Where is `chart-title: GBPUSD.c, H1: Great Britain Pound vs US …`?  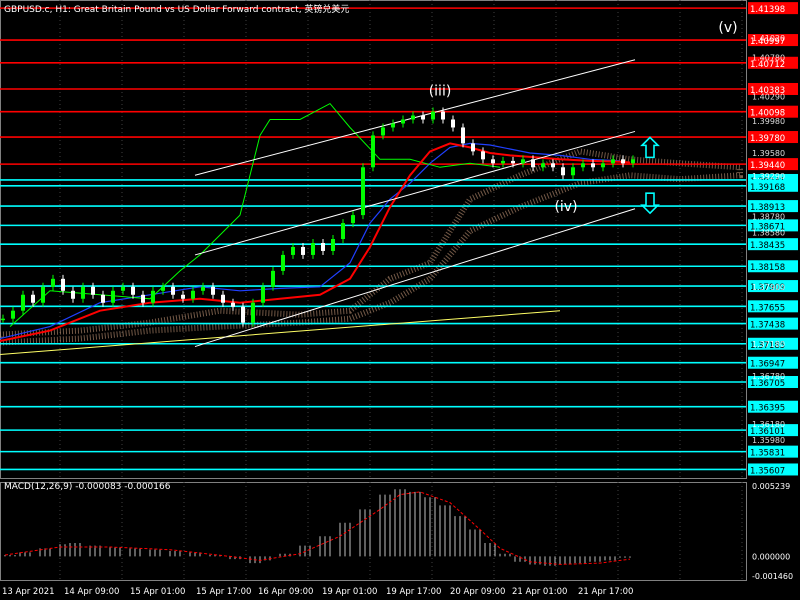 chart-title: GBPUSD.c, H1: Great Britain Pound vs US … is located at coordinates (177, 10).